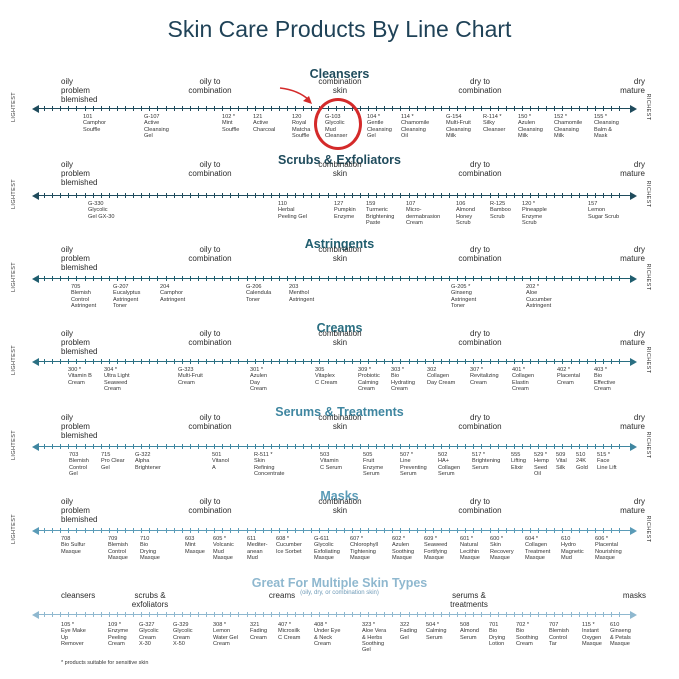 This screenshot has height=679, width=679. Describe the element at coordinates (529, 204) in the screenshot. I see `product-code: 120 *` at that location.